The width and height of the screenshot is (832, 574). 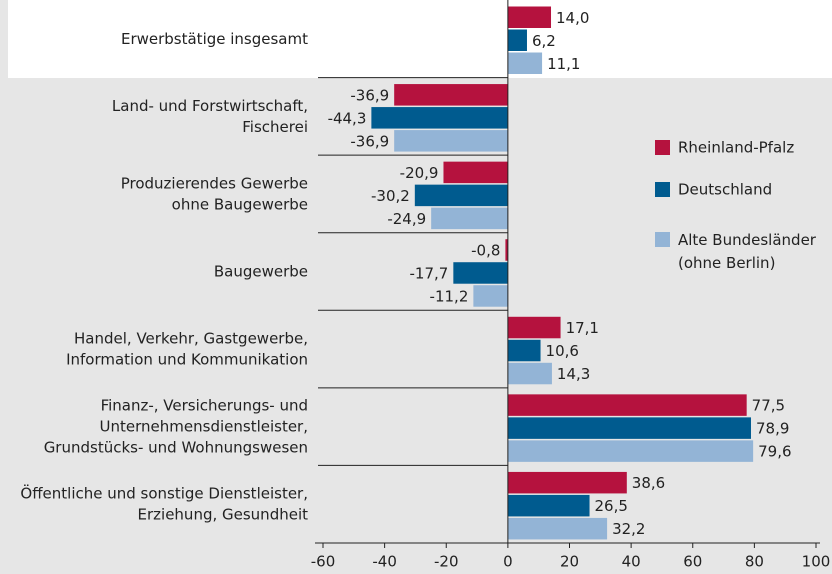 I want to click on category-label: Erwerbstätige insgesamt, so click(x=214, y=38).